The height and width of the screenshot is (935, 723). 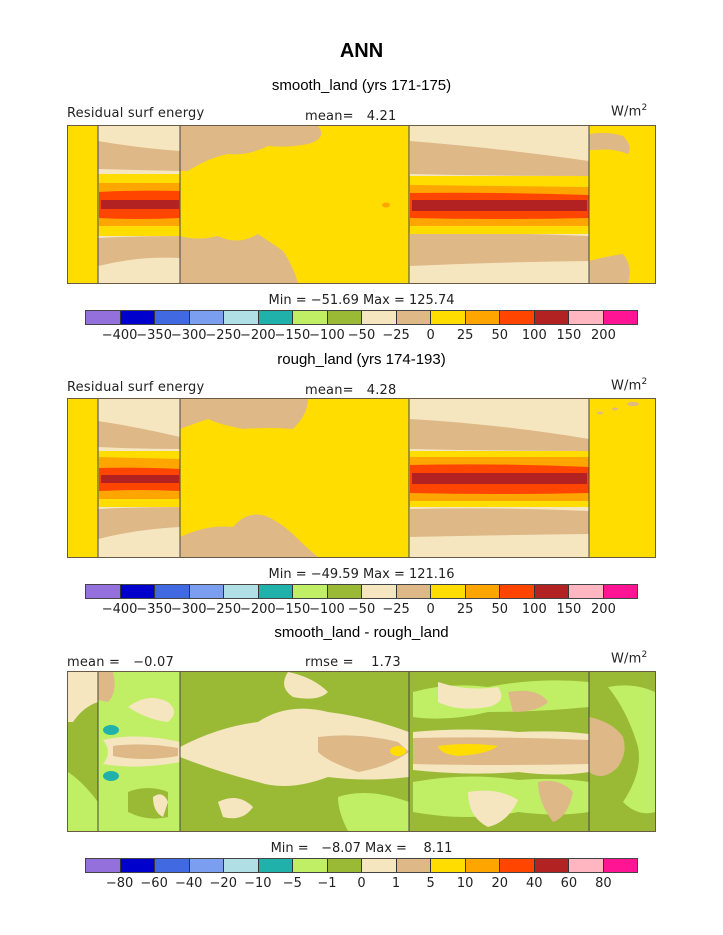 What do you see at coordinates (292, 883) in the screenshot?
I see `colorbar-tick-label: −5` at bounding box center [292, 883].